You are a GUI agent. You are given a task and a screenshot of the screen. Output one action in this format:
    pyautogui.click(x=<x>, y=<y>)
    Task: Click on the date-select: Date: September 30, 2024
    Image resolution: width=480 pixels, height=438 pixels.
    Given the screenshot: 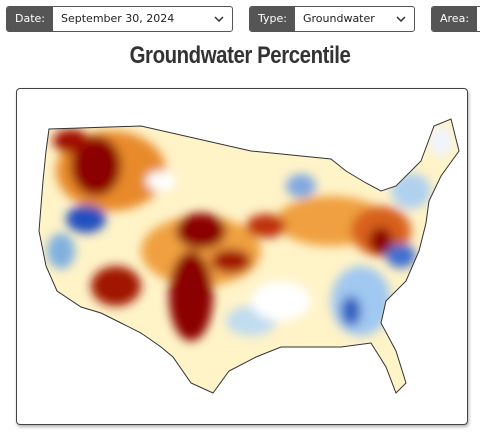 What is the action you would take?
    pyautogui.click(x=119, y=19)
    